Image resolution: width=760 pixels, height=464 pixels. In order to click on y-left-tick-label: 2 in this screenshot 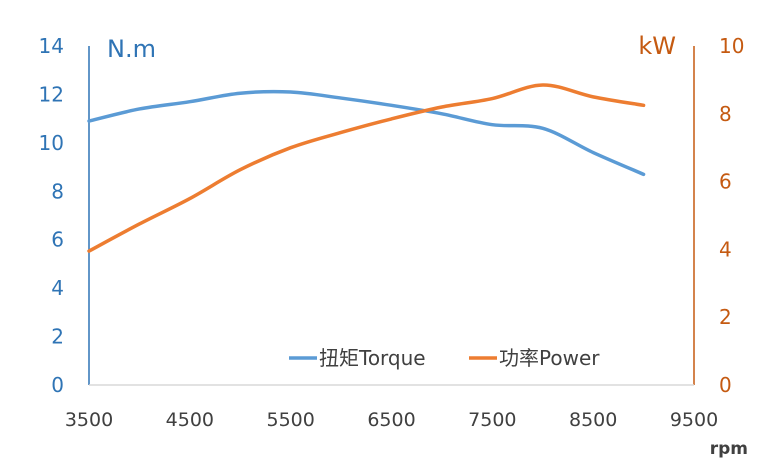, I will do `click(57, 337)`.